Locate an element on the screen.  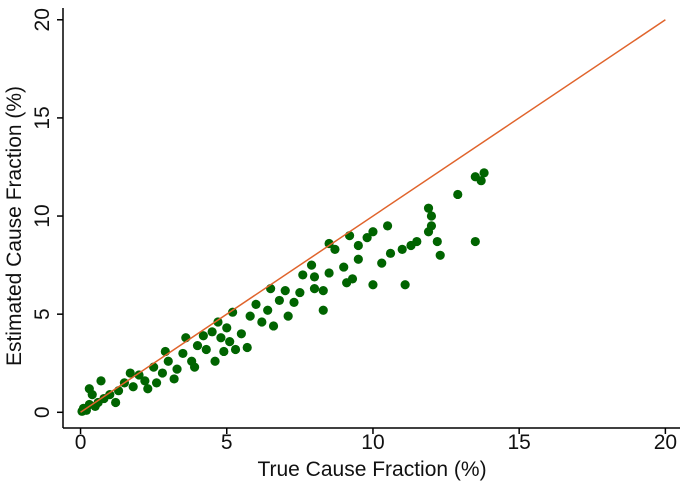
y-axis-title: Estimated Cause Fraction (%) is located at coordinates (14, 226).